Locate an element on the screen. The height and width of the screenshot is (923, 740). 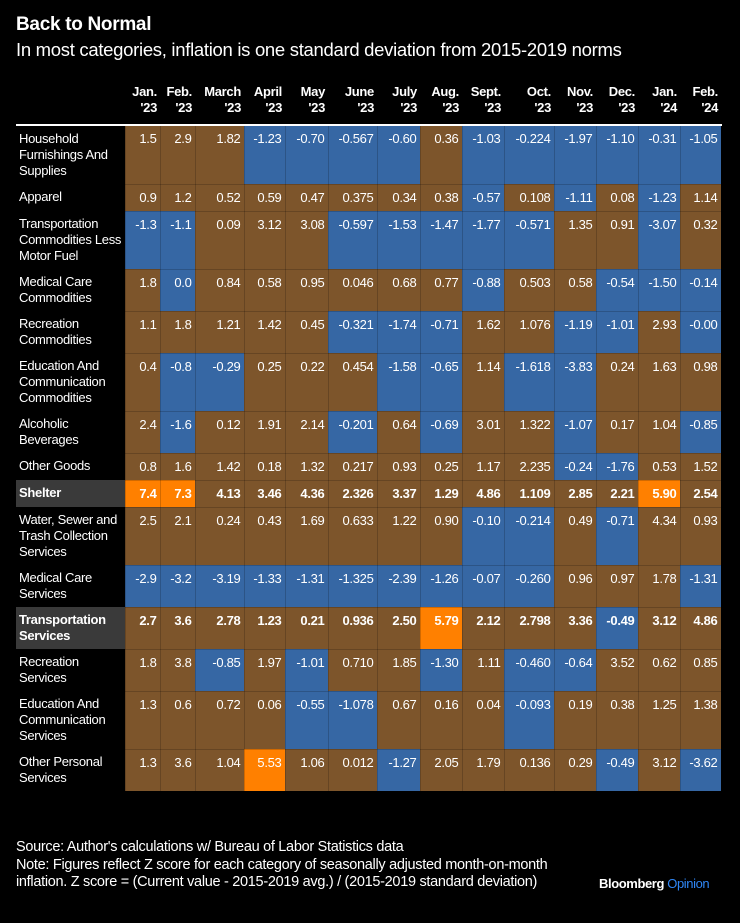
heatmap-cell: -0.8 is located at coordinates (177, 382).